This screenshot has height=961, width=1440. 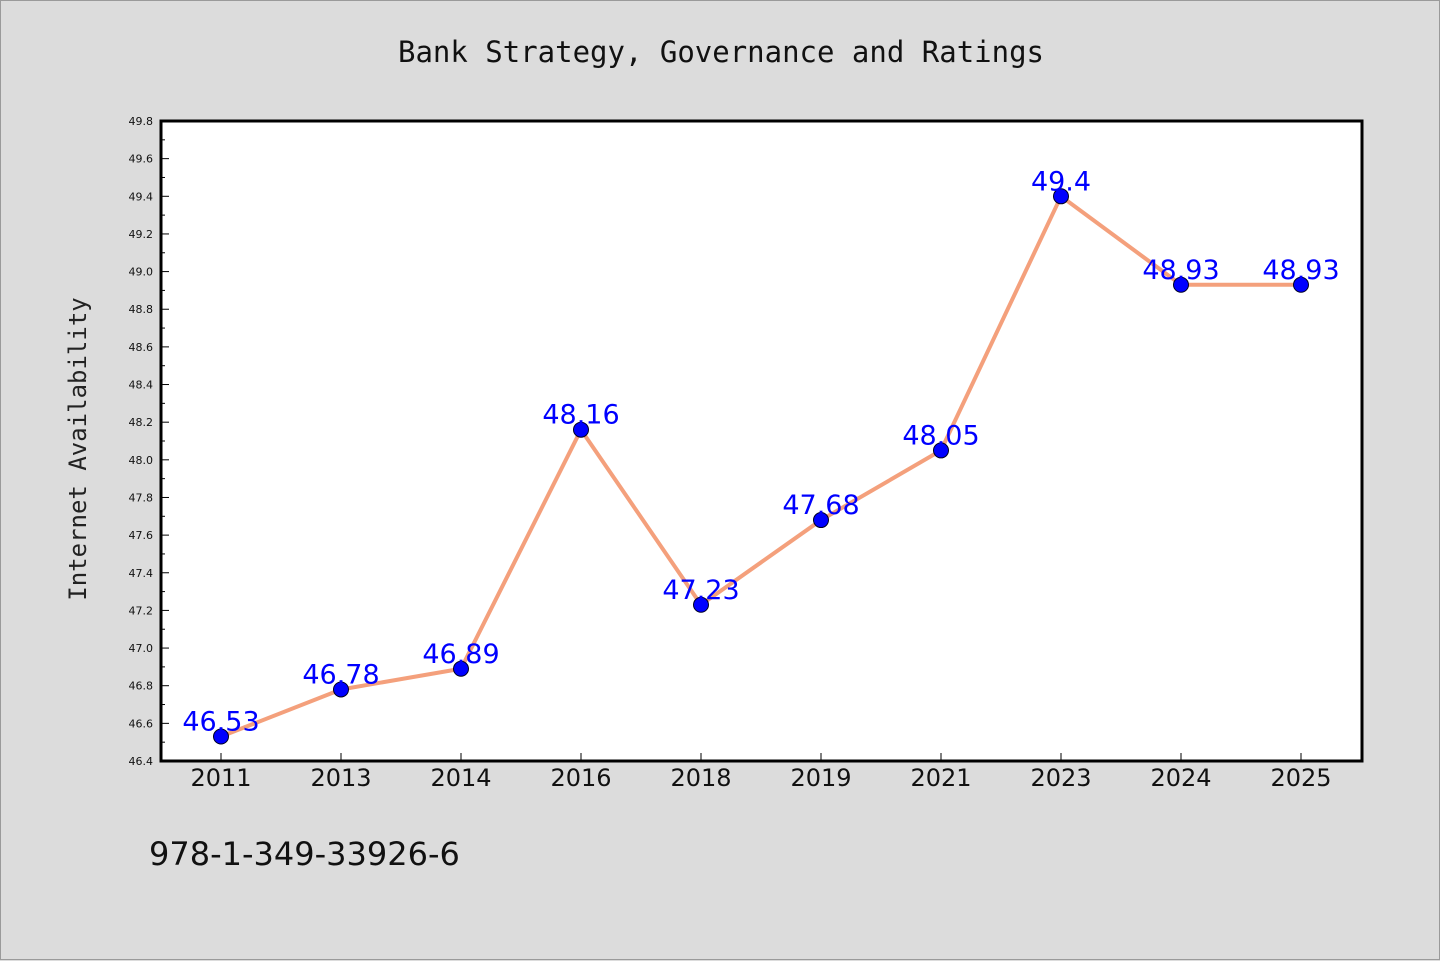 I want to click on x-tick-label: 2014, so click(x=460, y=778).